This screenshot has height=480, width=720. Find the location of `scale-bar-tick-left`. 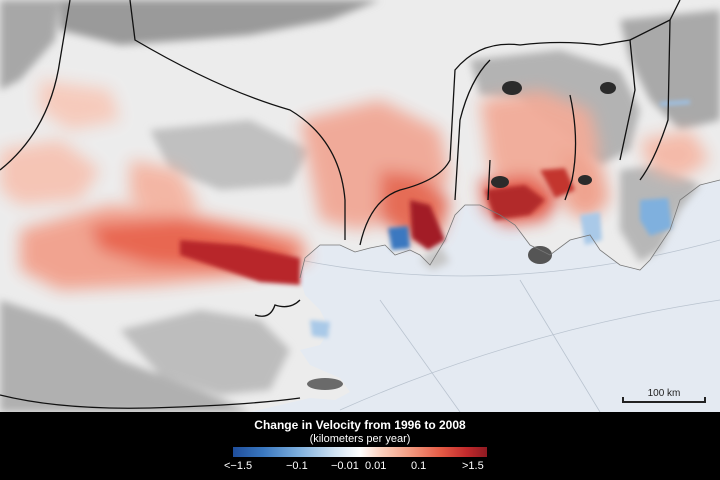

scale-bar-tick-left is located at coordinates (623, 400).